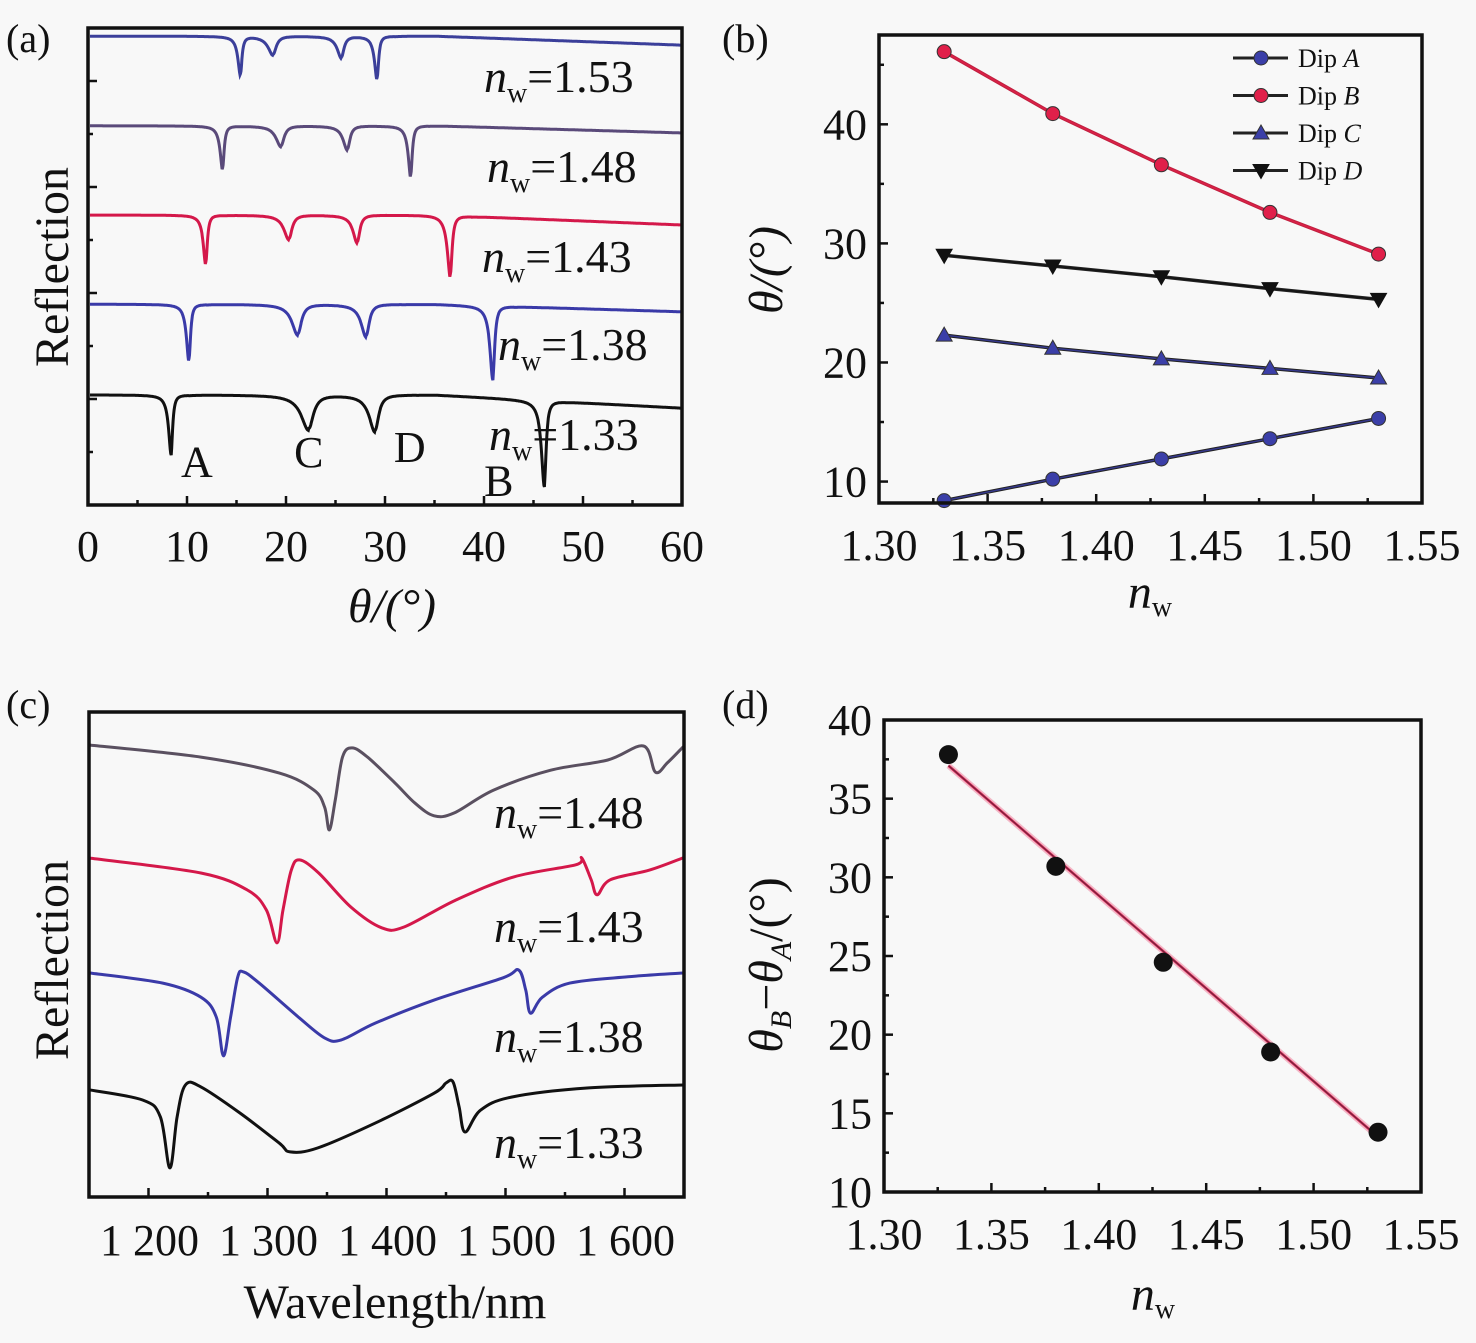 This screenshot has height=1343, width=1476. Describe the element at coordinates (590, 812) in the screenshot. I see `label-value: =1.48` at that location.